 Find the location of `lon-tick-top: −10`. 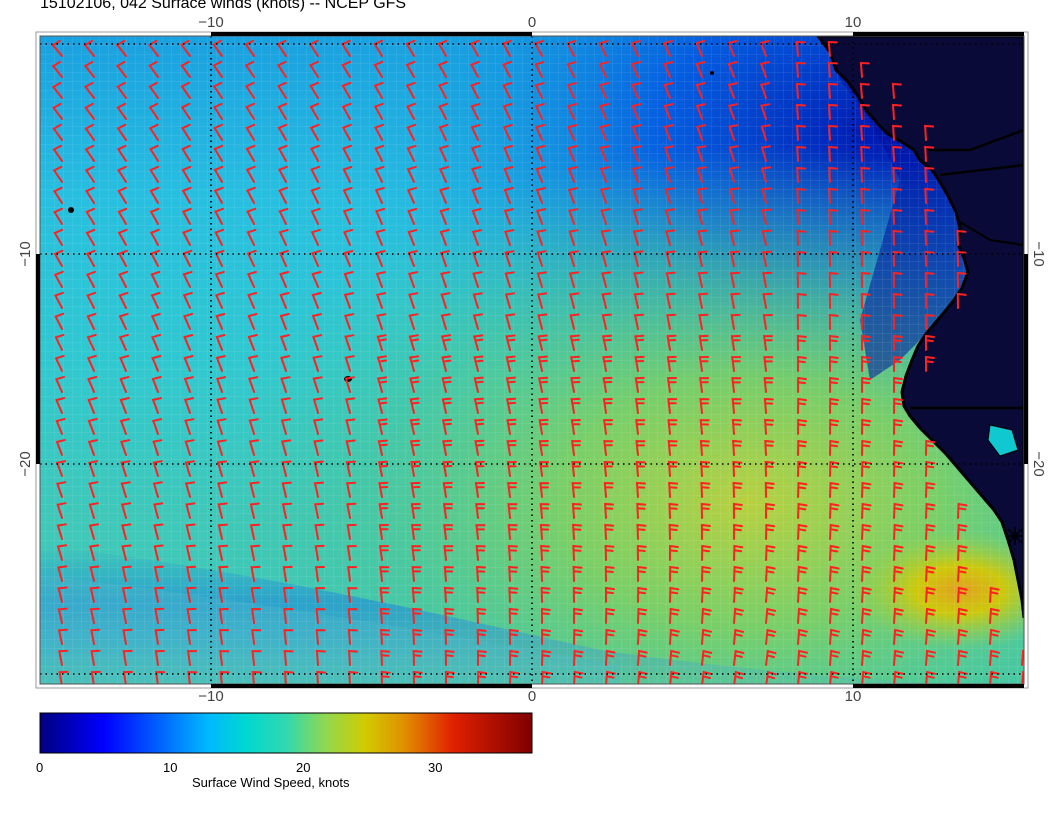

lon-tick-top: −10 is located at coordinates (210, 22).